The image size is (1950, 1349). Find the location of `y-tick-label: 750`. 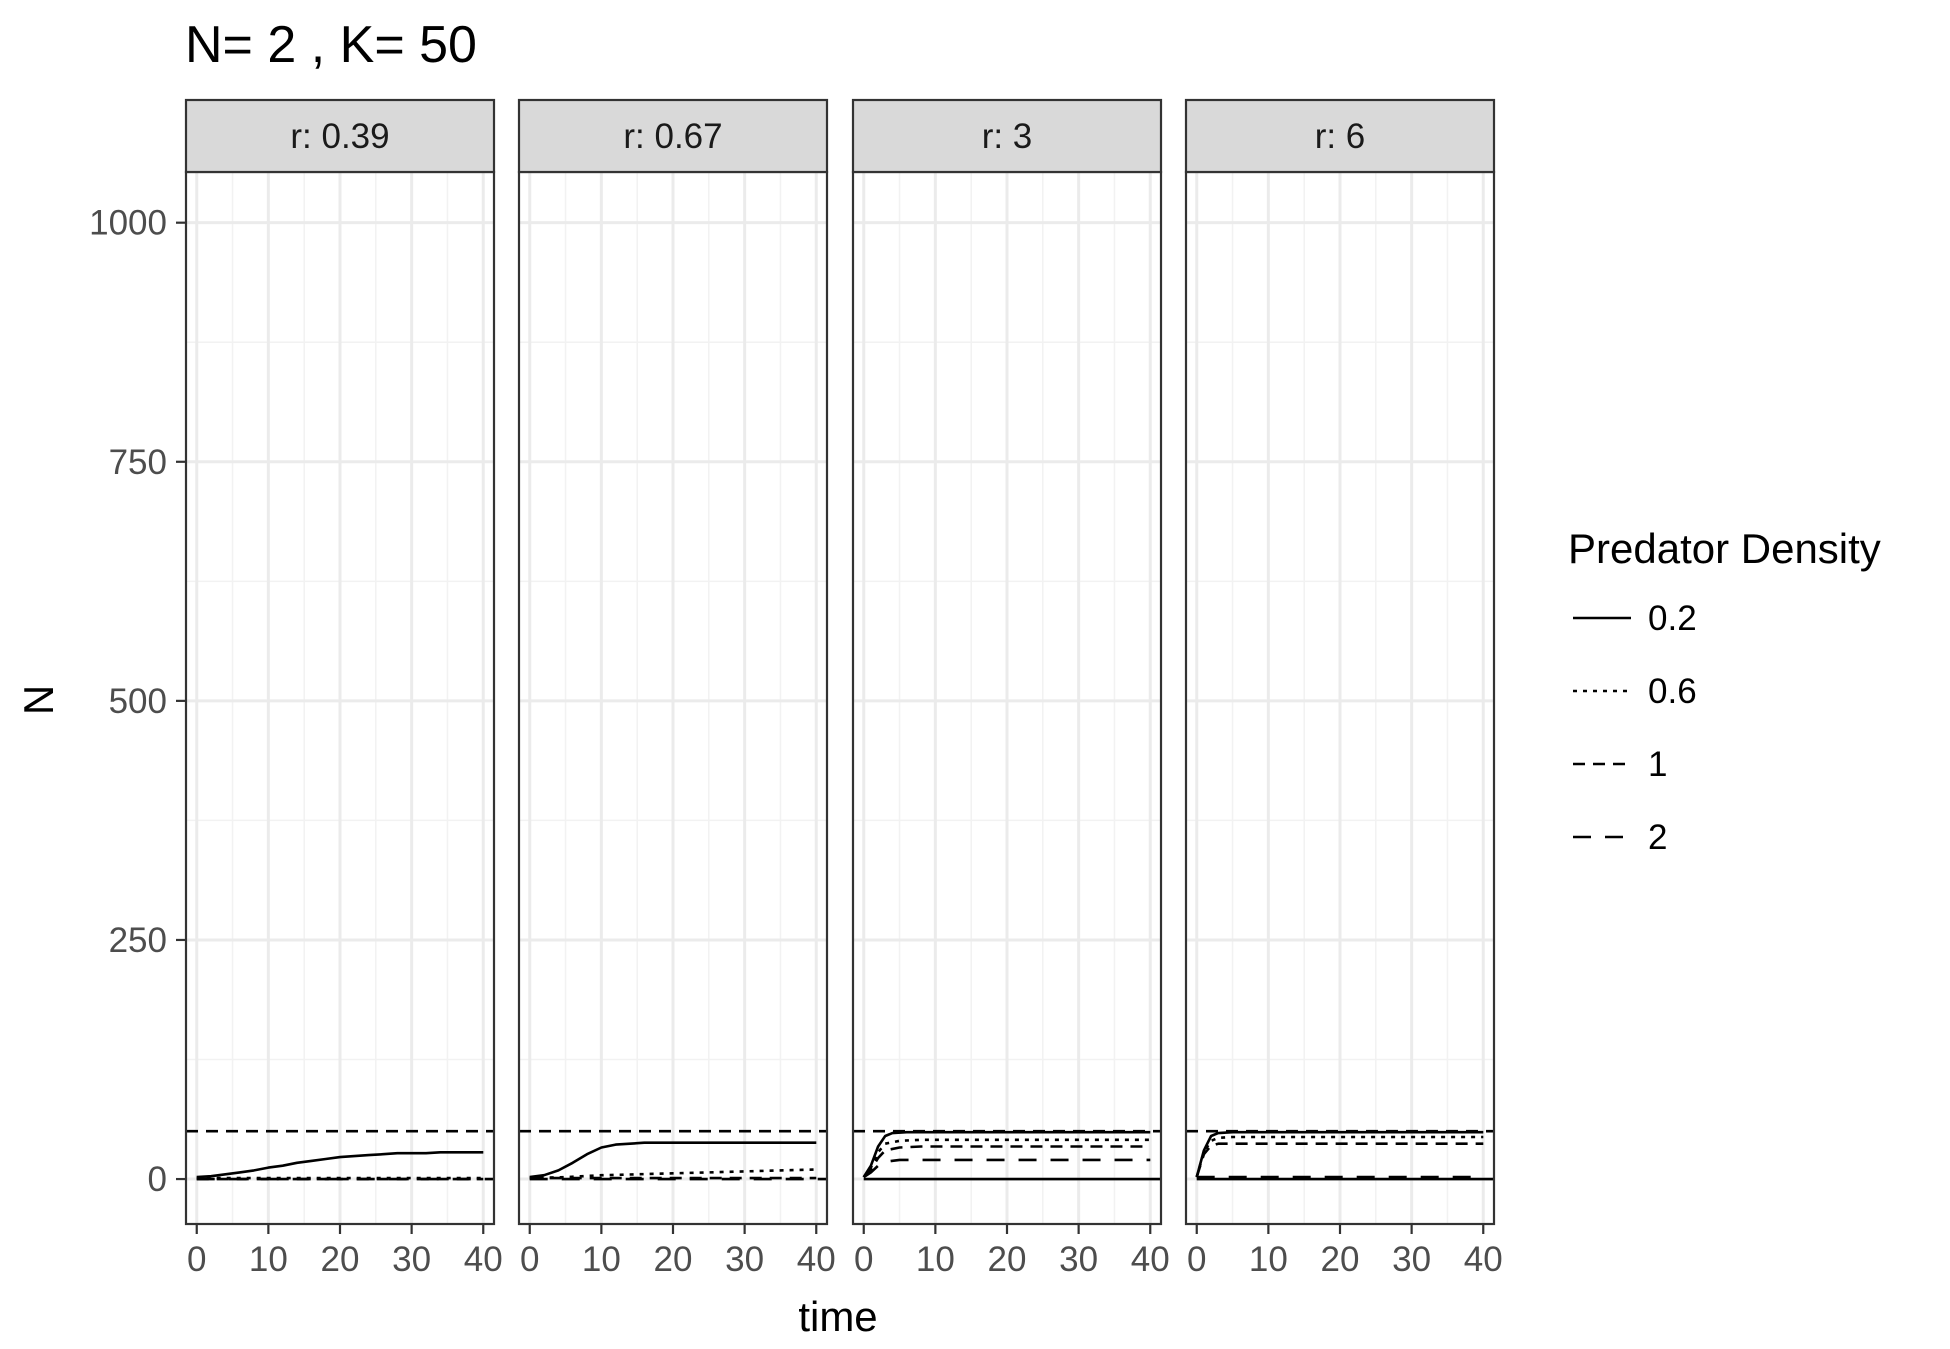

y-tick-label: 750 is located at coordinates (138, 462).